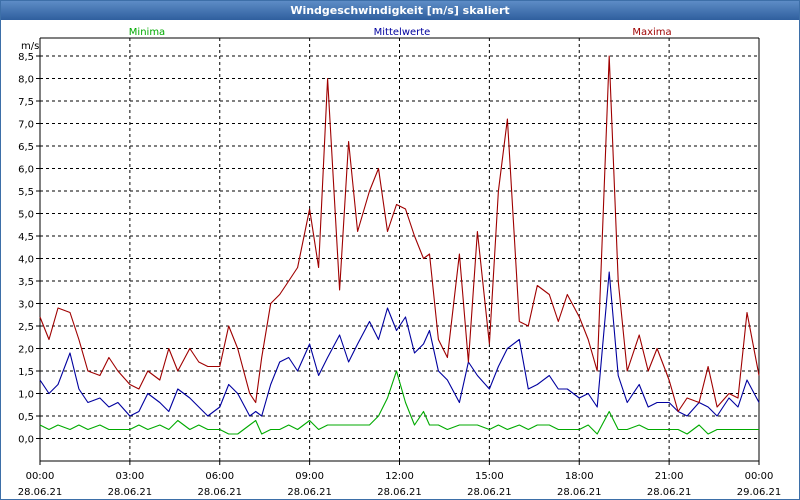 Image resolution: width=800 pixels, height=500 pixels. Describe the element at coordinates (147, 32) in the screenshot. I see `legend-minima: Minima` at that location.